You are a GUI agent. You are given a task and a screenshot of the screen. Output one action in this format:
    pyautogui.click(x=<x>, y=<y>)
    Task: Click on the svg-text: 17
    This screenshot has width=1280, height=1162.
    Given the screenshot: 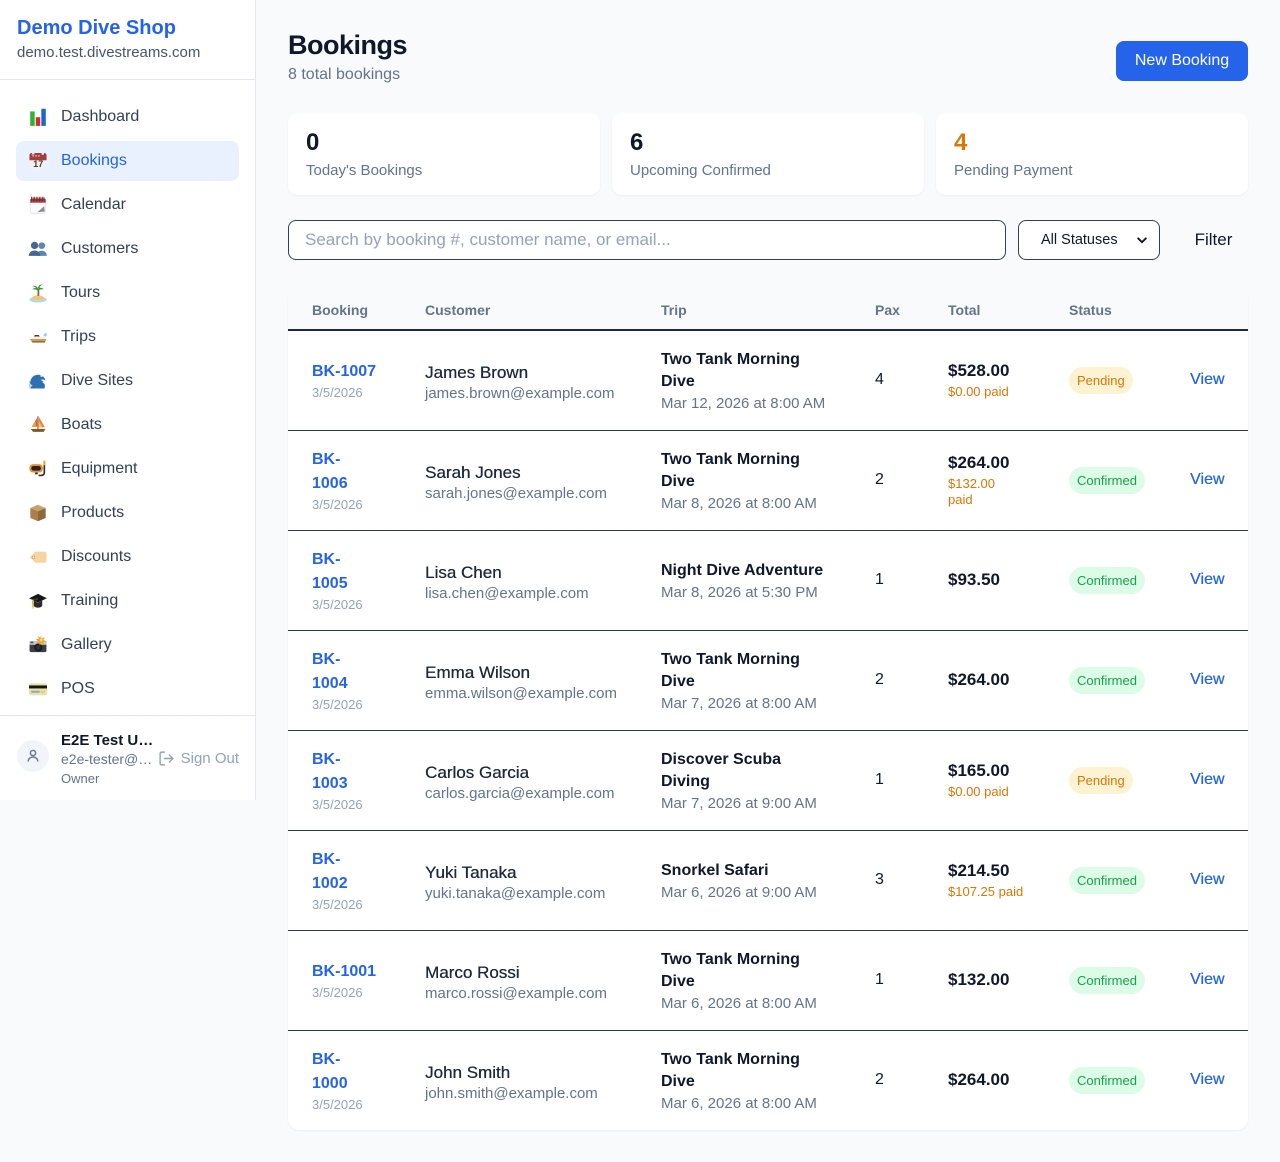 What is the action you would take?
    pyautogui.click(x=38, y=164)
    